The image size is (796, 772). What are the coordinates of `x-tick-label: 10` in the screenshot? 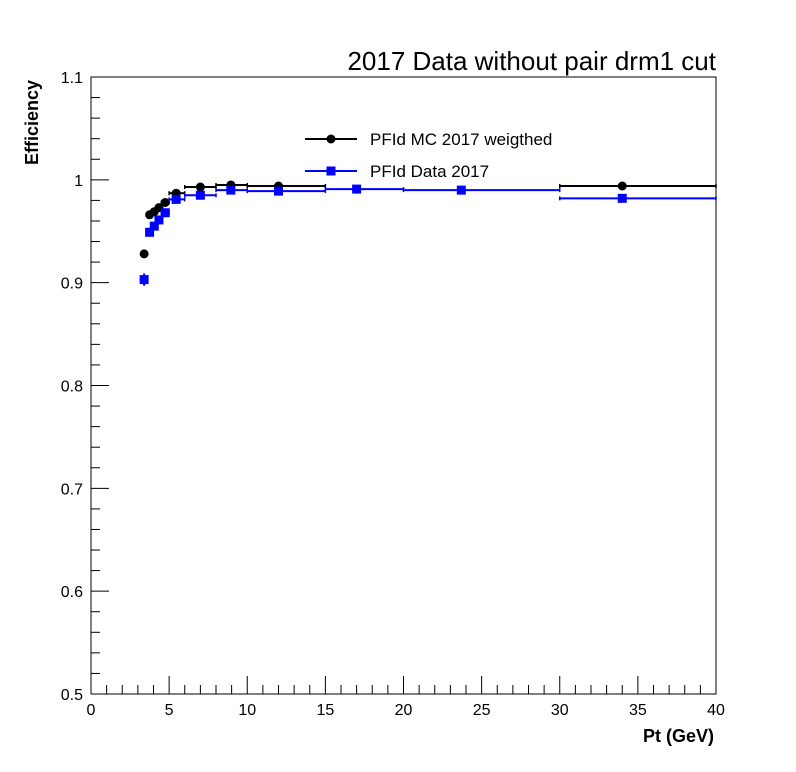 It's located at (247, 710).